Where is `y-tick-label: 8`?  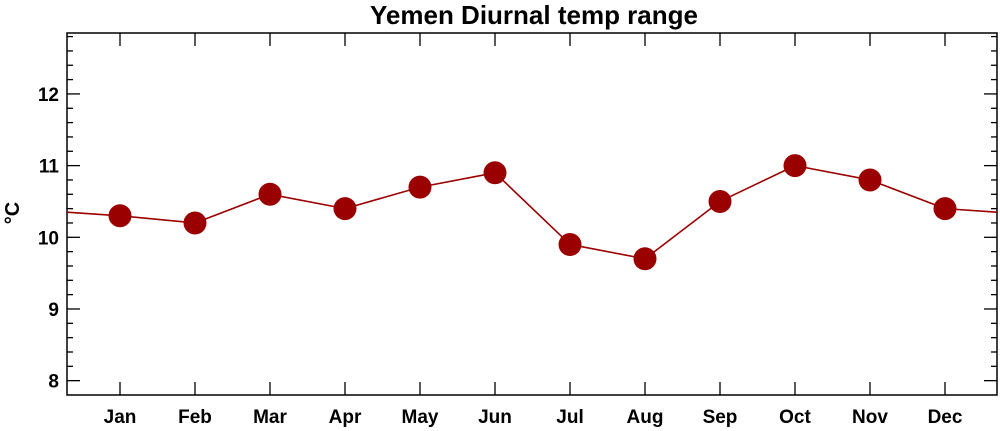
y-tick-label: 8 is located at coordinates (53, 382).